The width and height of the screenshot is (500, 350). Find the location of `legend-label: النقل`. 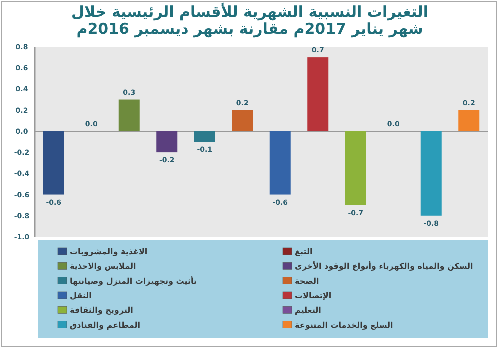

legend-label: النقل is located at coordinates (81, 296).